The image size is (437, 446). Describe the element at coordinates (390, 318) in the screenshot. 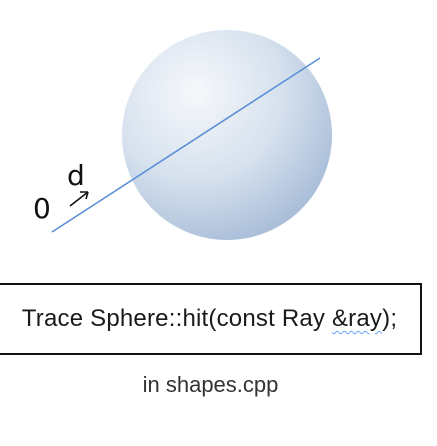

I see `trace-call-suffix: );` at that location.